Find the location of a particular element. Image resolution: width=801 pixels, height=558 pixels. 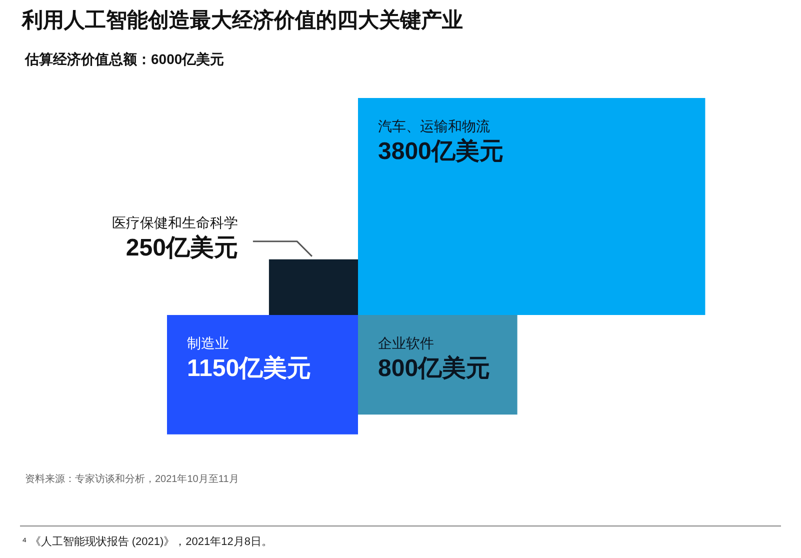

title: 利用人工智能创造最大经济价值的四大关键产业 is located at coordinates (242, 20).